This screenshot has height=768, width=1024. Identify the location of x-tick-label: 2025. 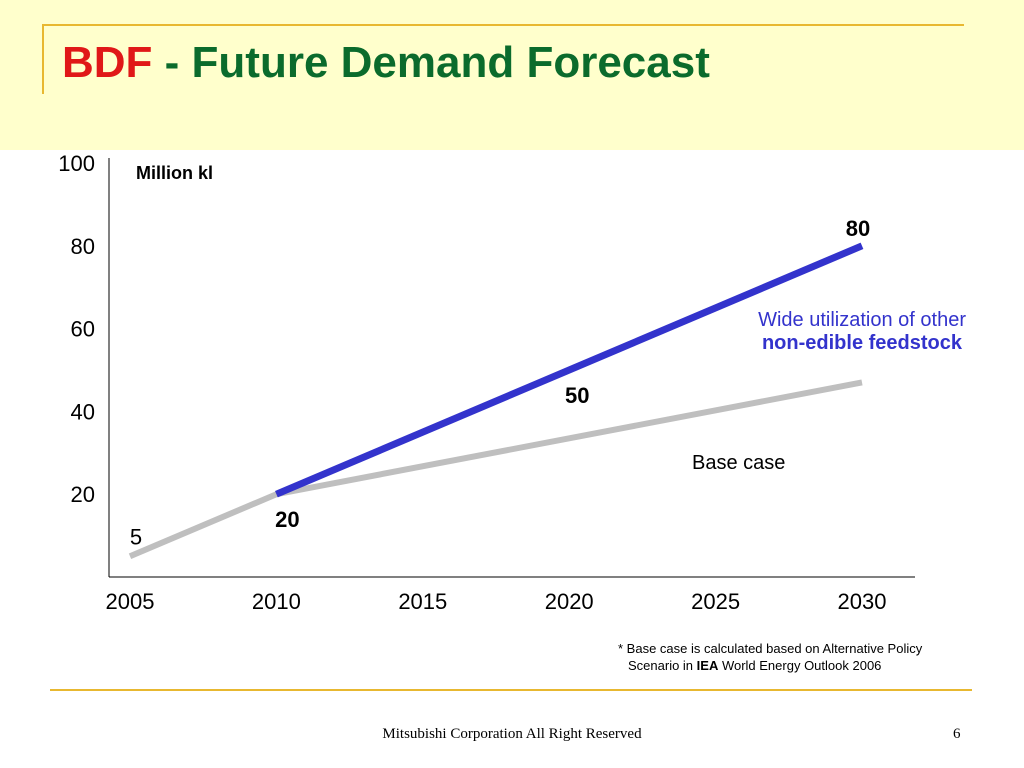
(715, 601).